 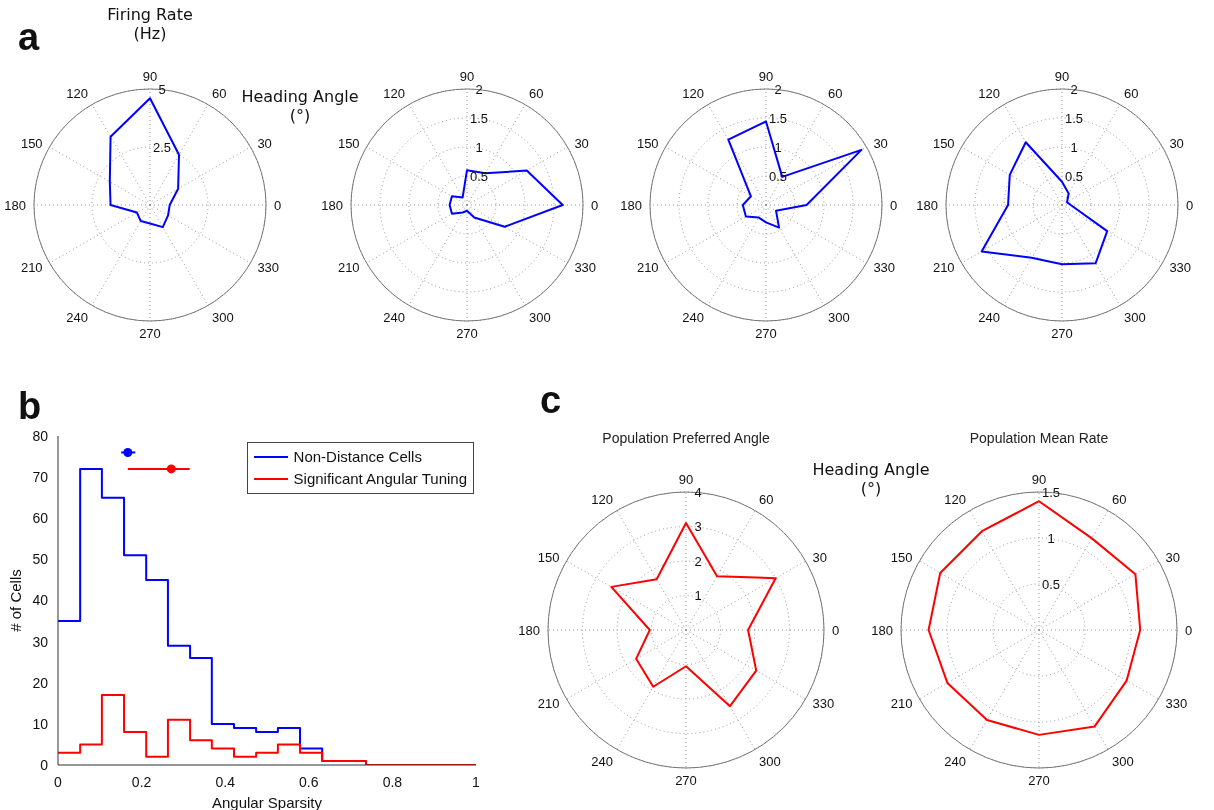 What do you see at coordinates (380, 479) in the screenshot?
I see `legend-label: Significant Angular Tuning` at bounding box center [380, 479].